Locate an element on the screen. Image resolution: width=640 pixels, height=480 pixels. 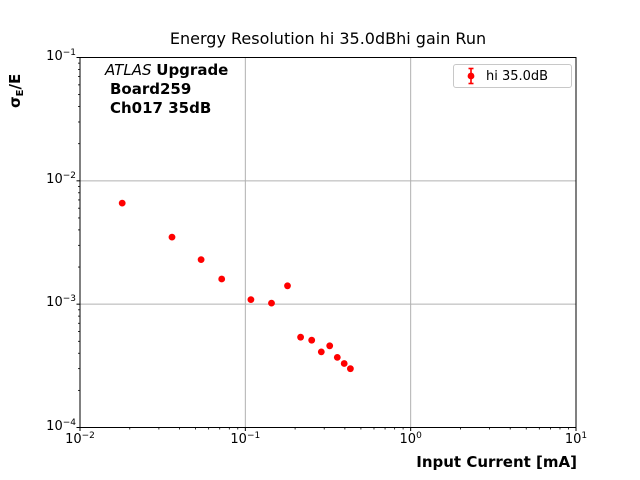
xtick-label: 101 is located at coordinates (576, 439).